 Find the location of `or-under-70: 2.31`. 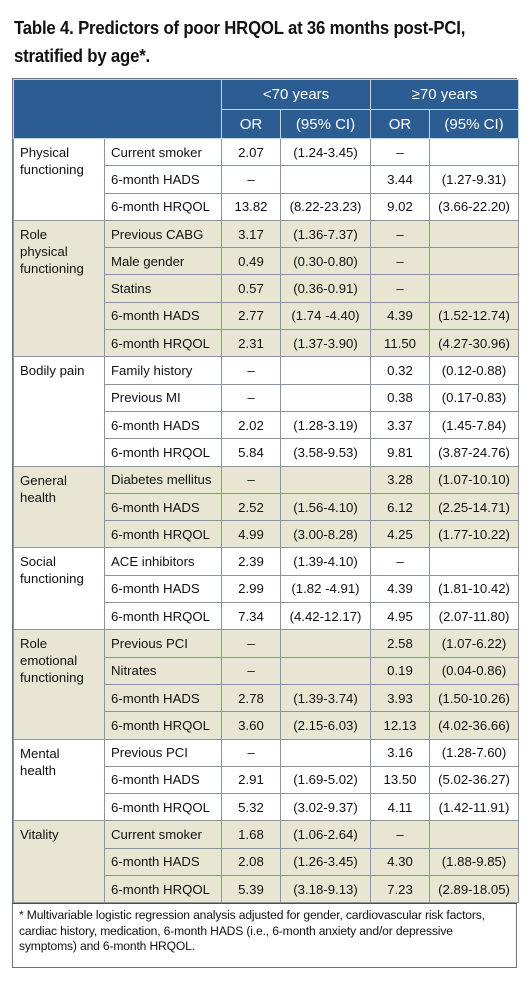

or-under-70: 2.31 is located at coordinates (251, 343).